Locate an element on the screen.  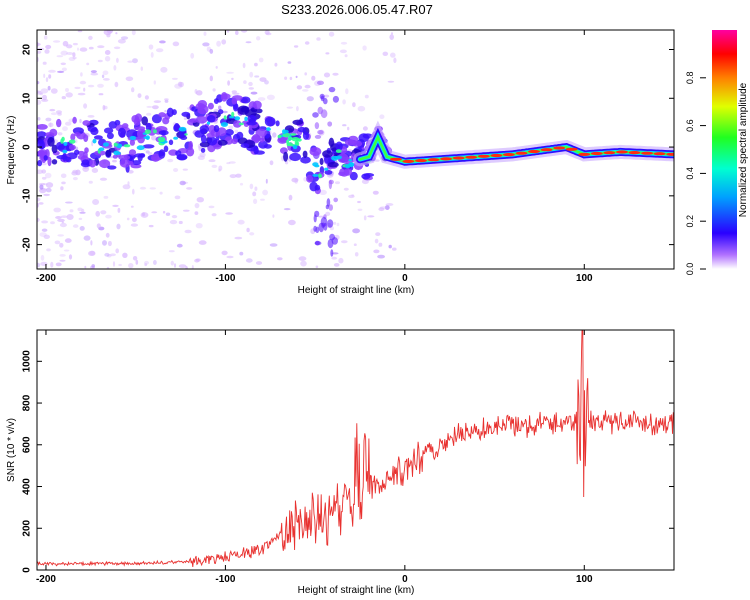
snr-ytick-label: 0 is located at coordinates (27, 570).